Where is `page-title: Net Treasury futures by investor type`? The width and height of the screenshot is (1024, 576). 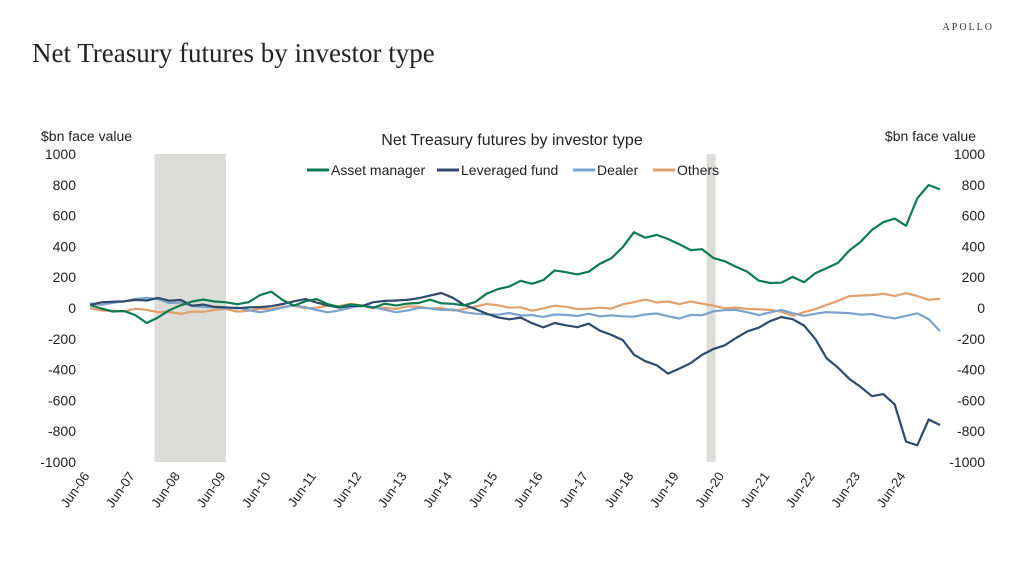
page-title: Net Treasury futures by investor type is located at coordinates (233, 53).